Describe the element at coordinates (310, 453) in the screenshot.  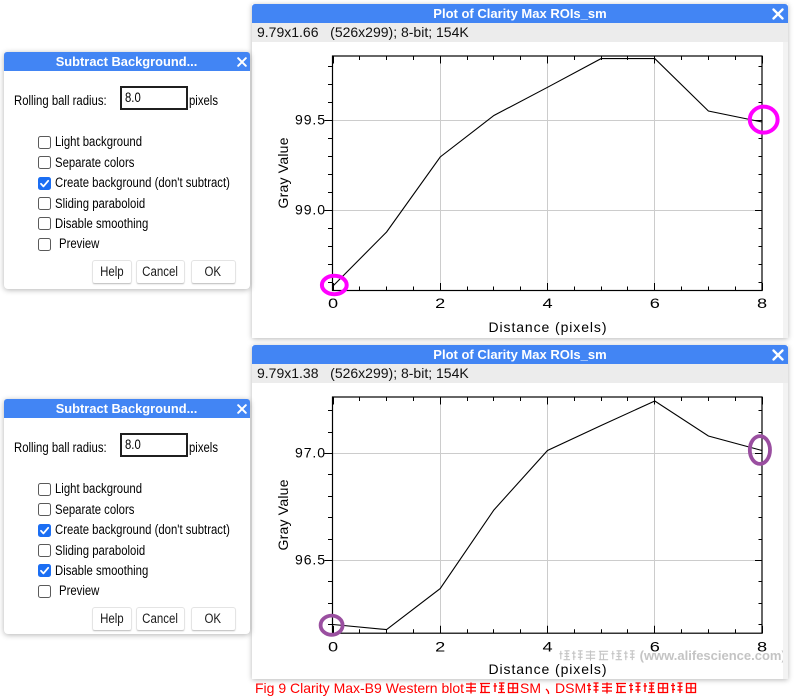
I see `svg-text: 97.0` at that location.